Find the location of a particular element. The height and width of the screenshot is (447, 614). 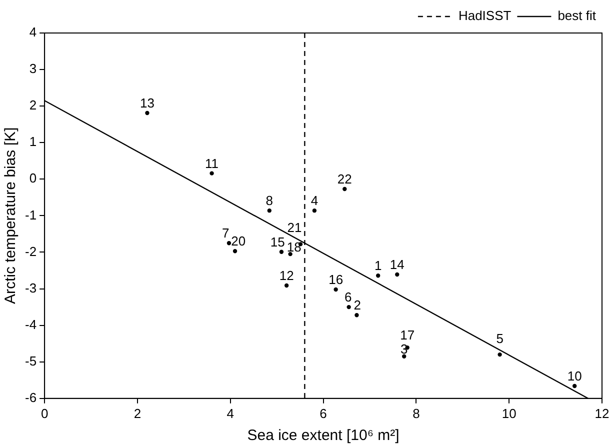

y-tick-label: -4 is located at coordinates (30, 324).